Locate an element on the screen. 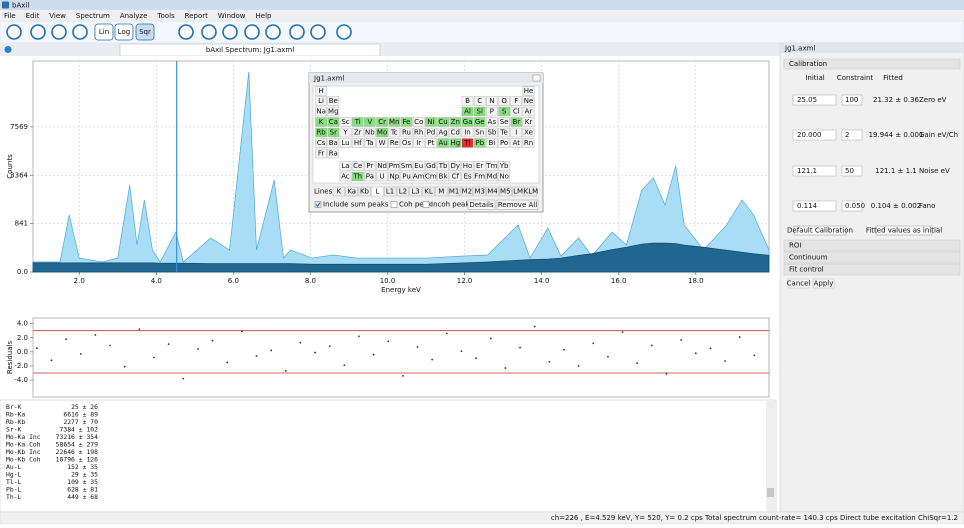 This screenshot has height=528, width=964. panel-button-label: Fitted values as initial is located at coordinates (904, 231).